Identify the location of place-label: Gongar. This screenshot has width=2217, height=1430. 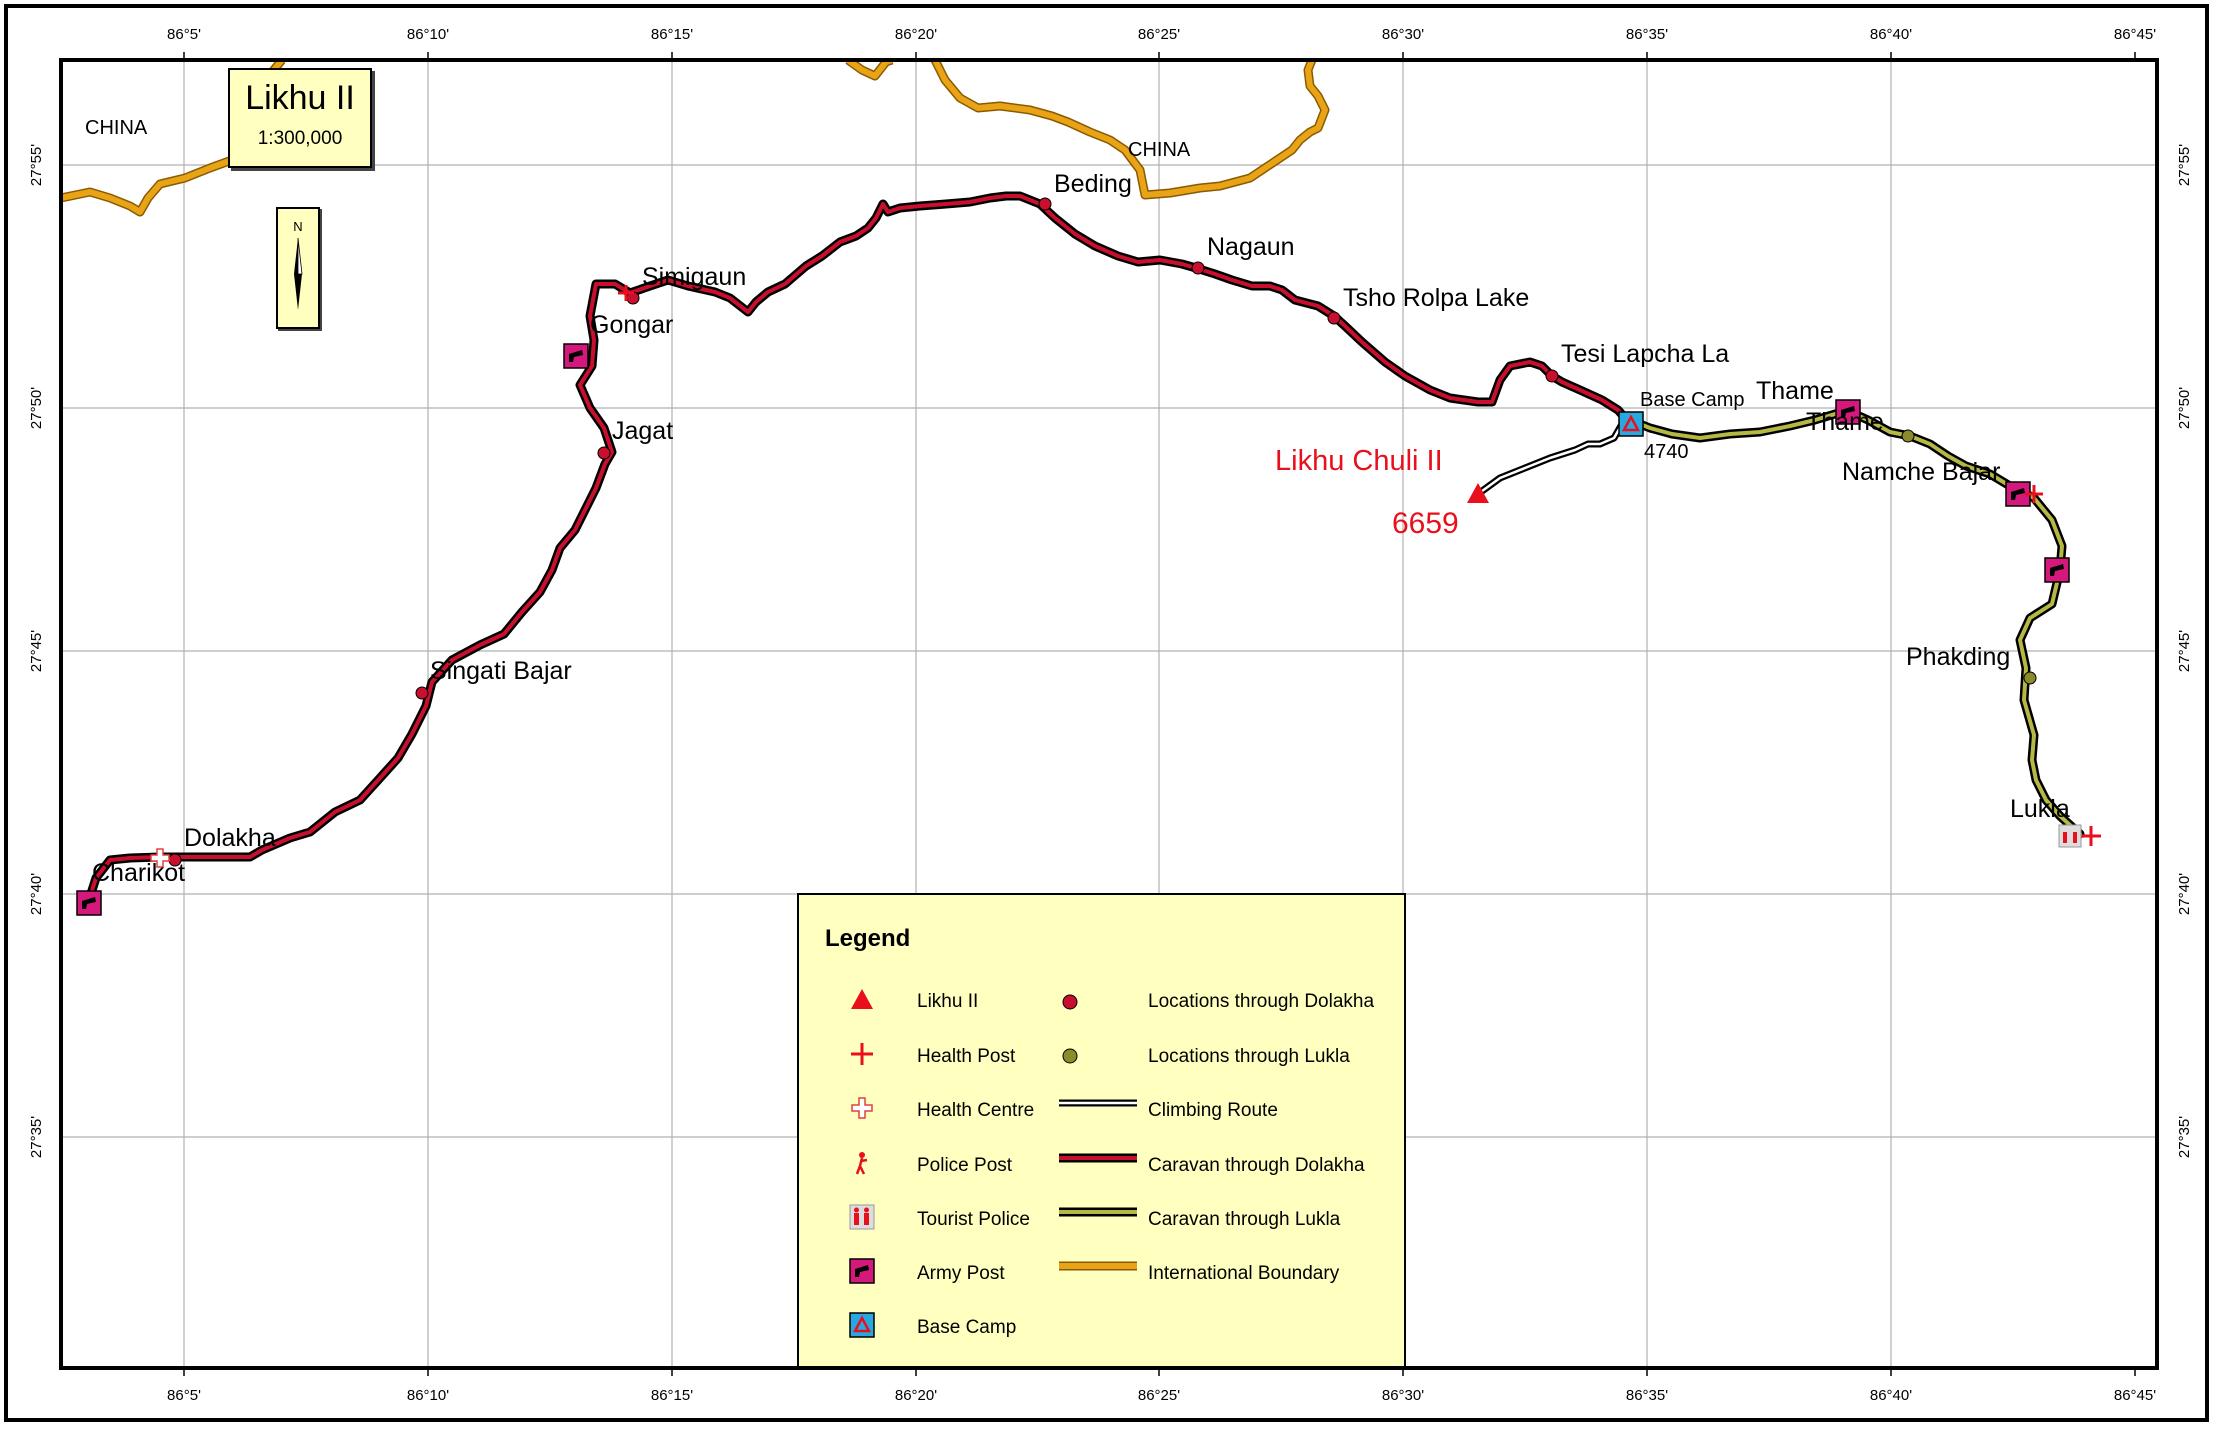
(631, 325).